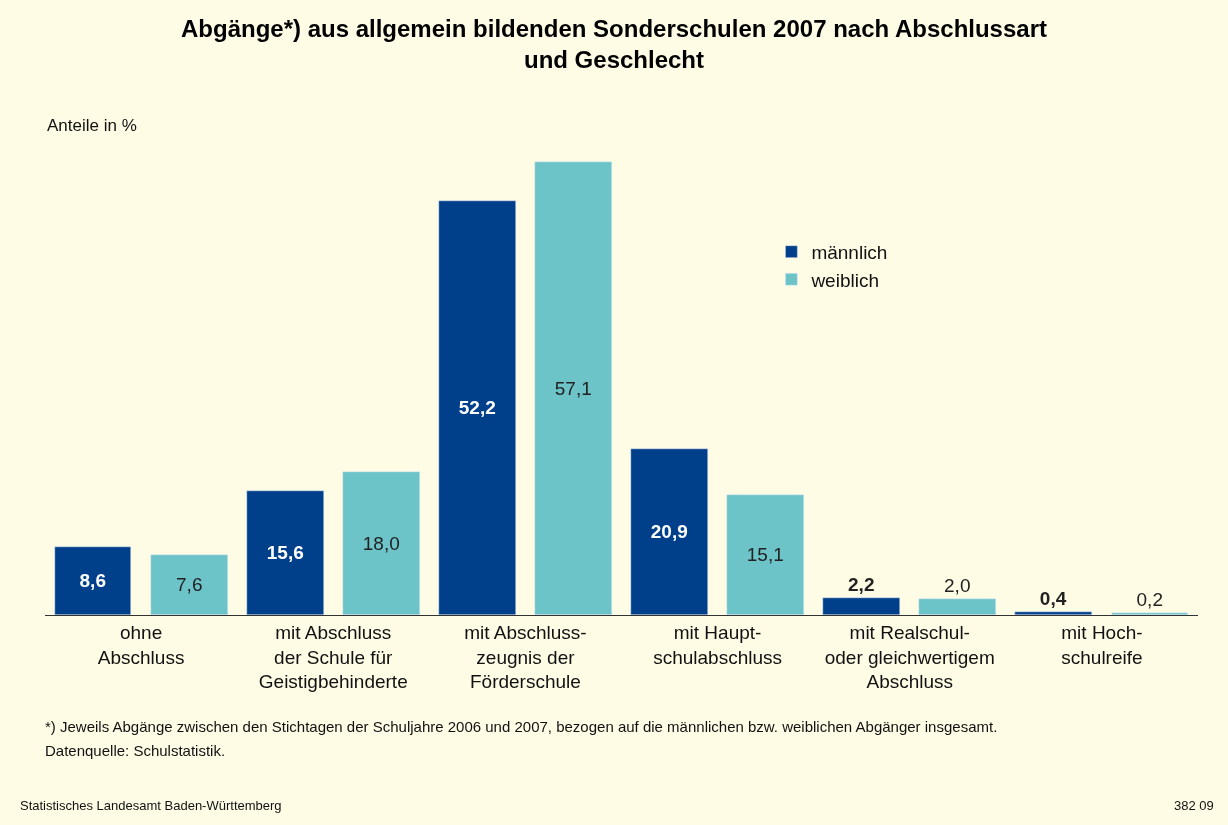 The image size is (1228, 825). I want to click on data-label: 0,4, so click(1053, 598).